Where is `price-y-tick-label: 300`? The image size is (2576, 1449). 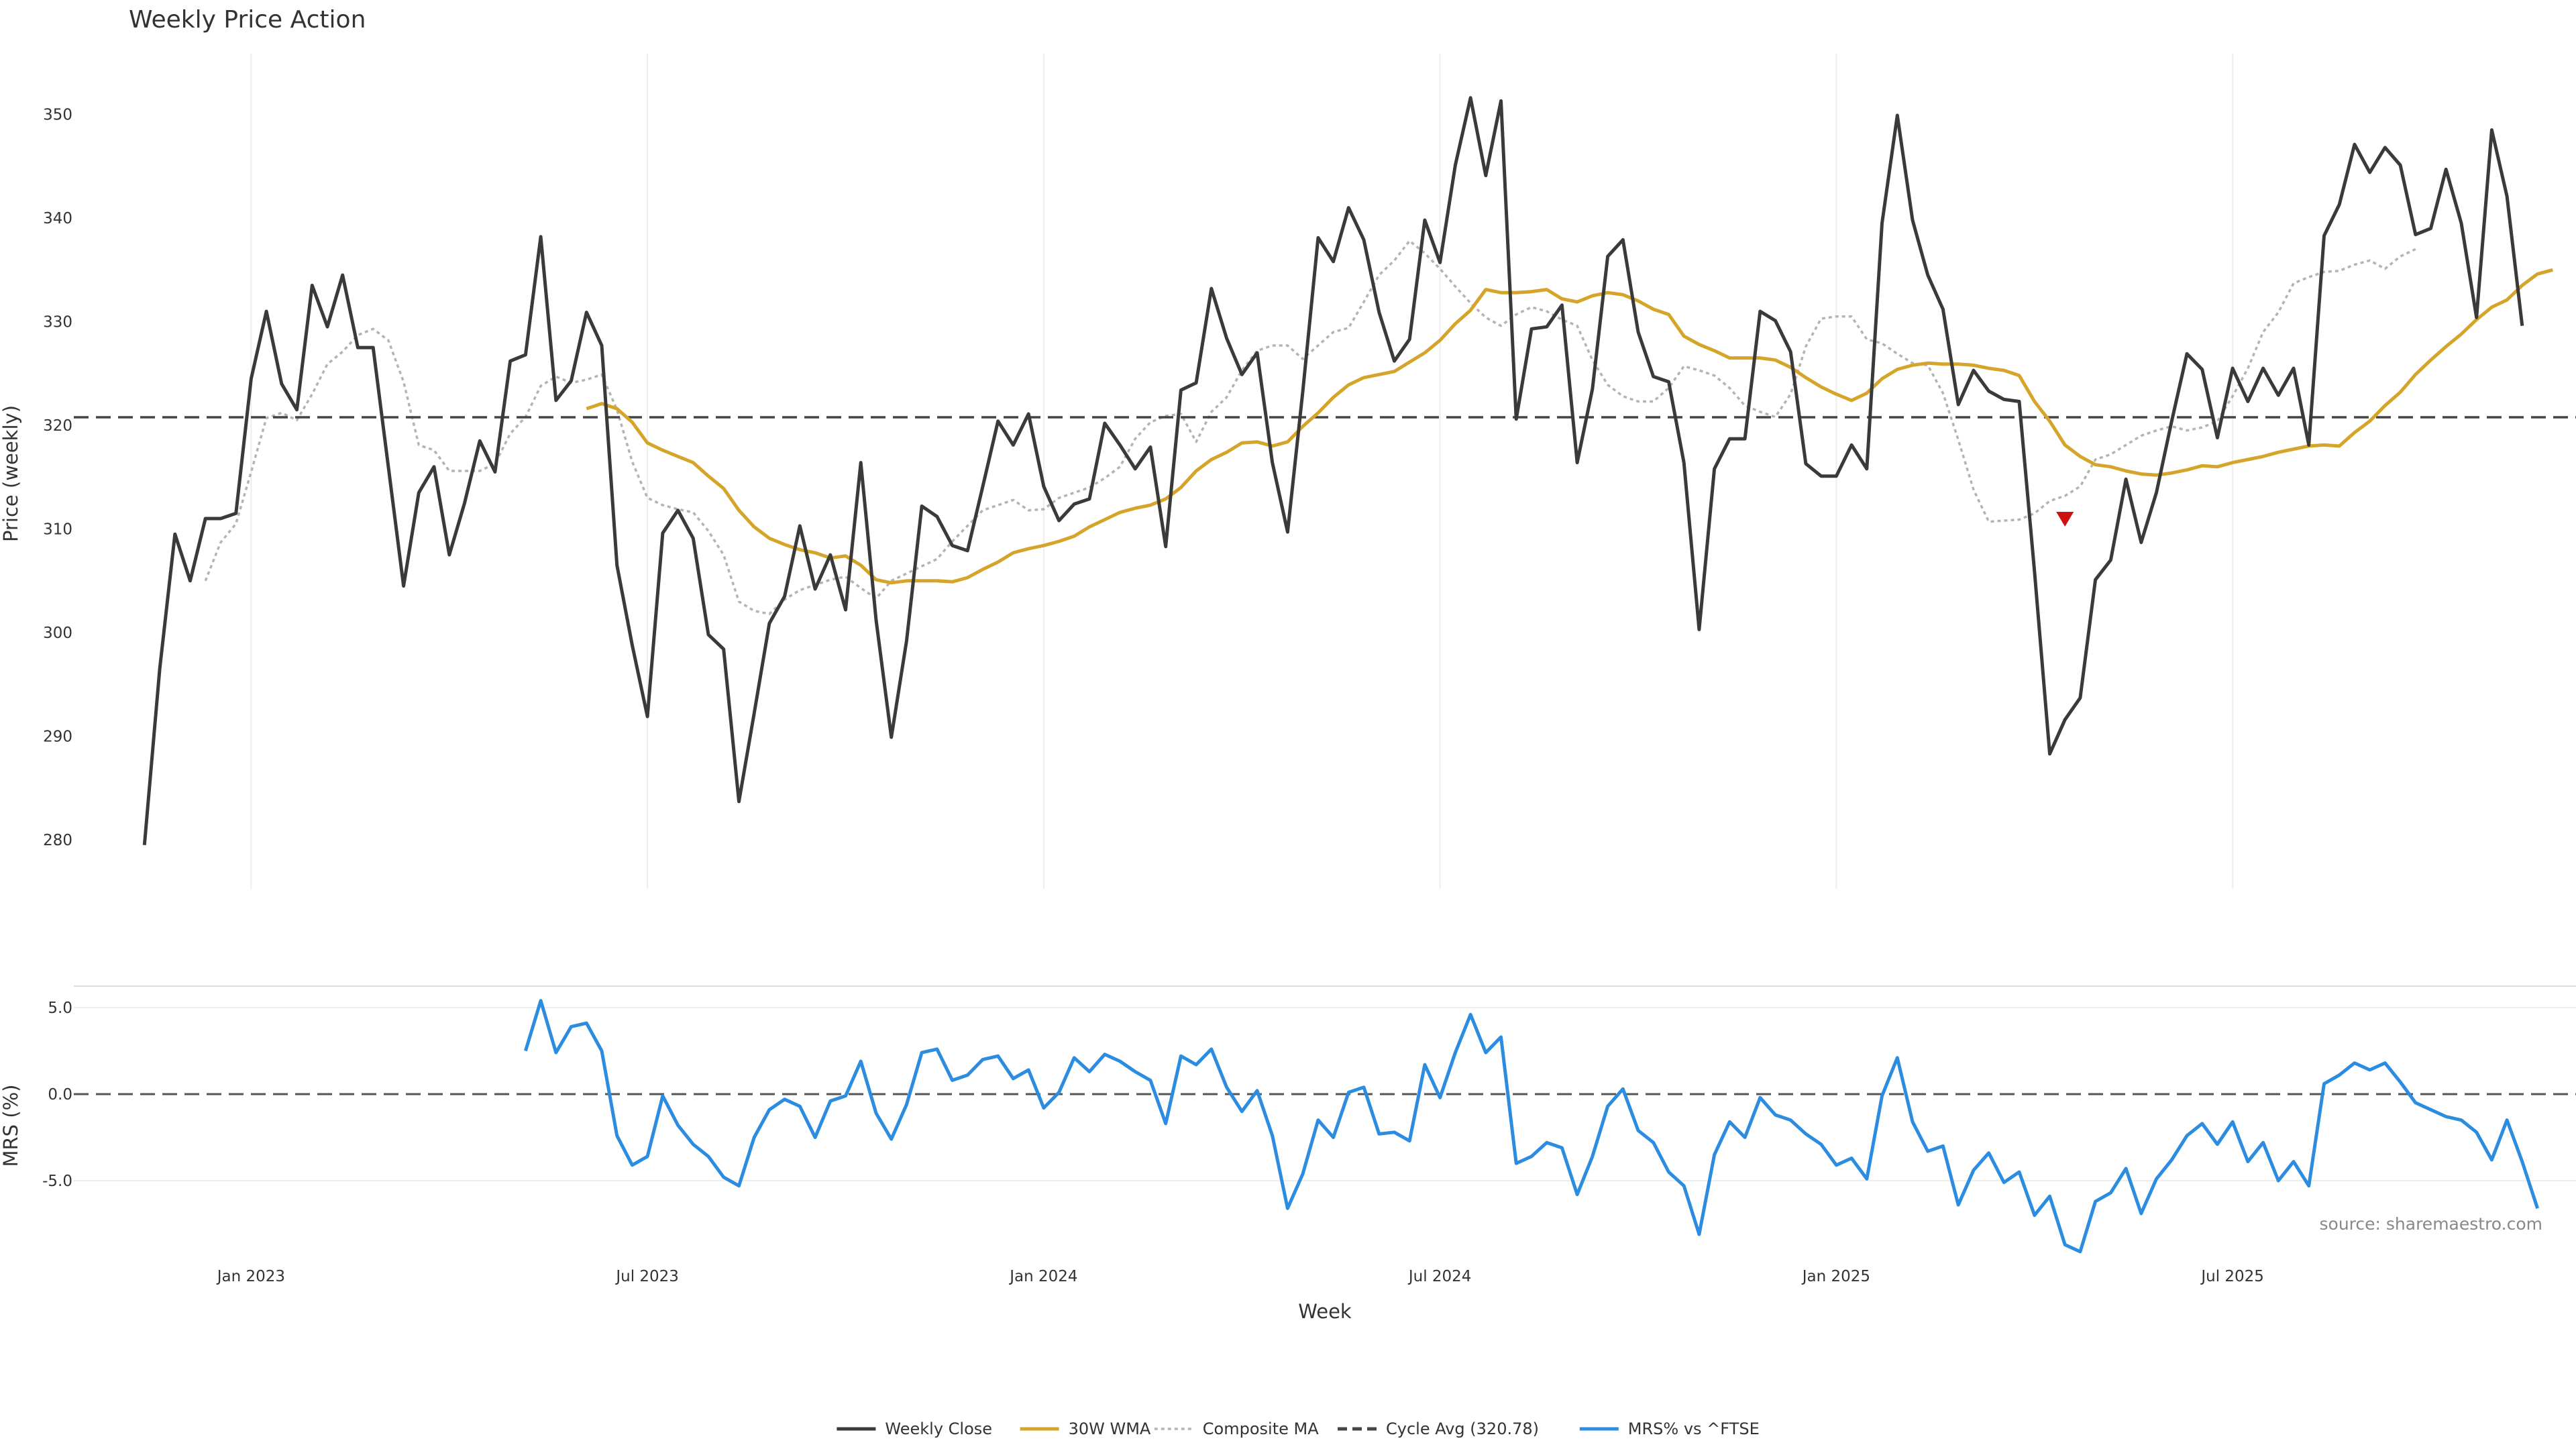
price-y-tick-label: 300 is located at coordinates (57, 633).